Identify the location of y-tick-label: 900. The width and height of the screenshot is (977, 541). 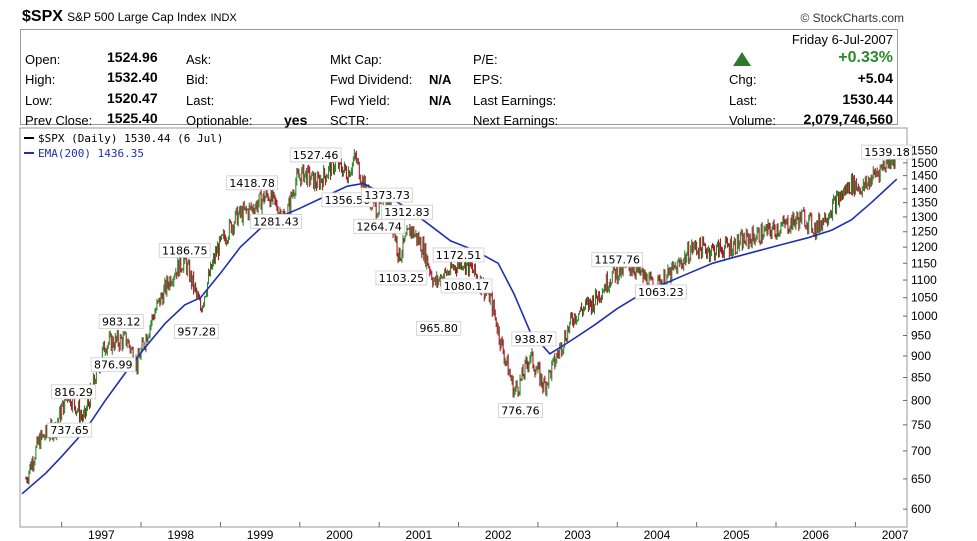
(921, 356).